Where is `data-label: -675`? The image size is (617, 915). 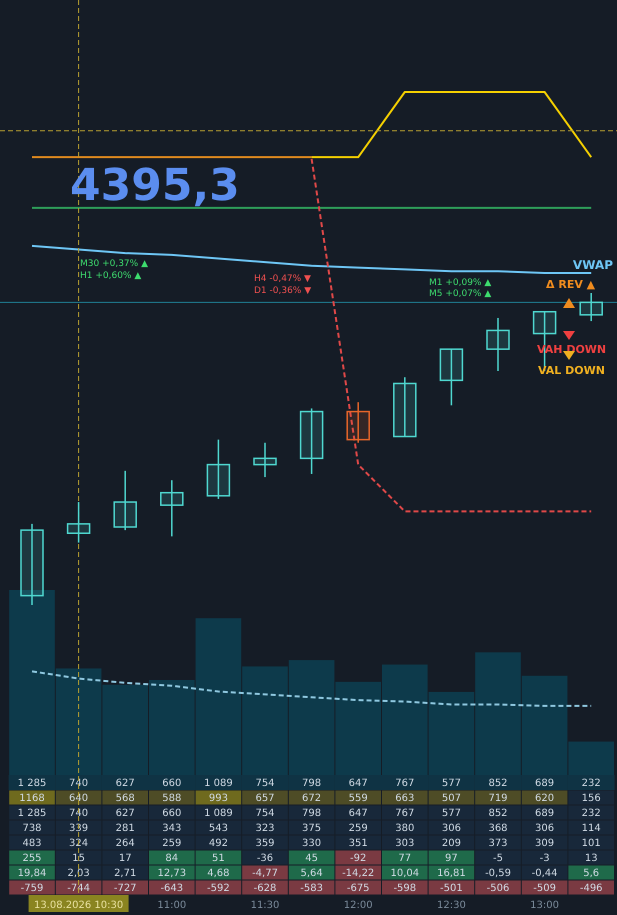
data-label: -675 is located at coordinates (358, 888).